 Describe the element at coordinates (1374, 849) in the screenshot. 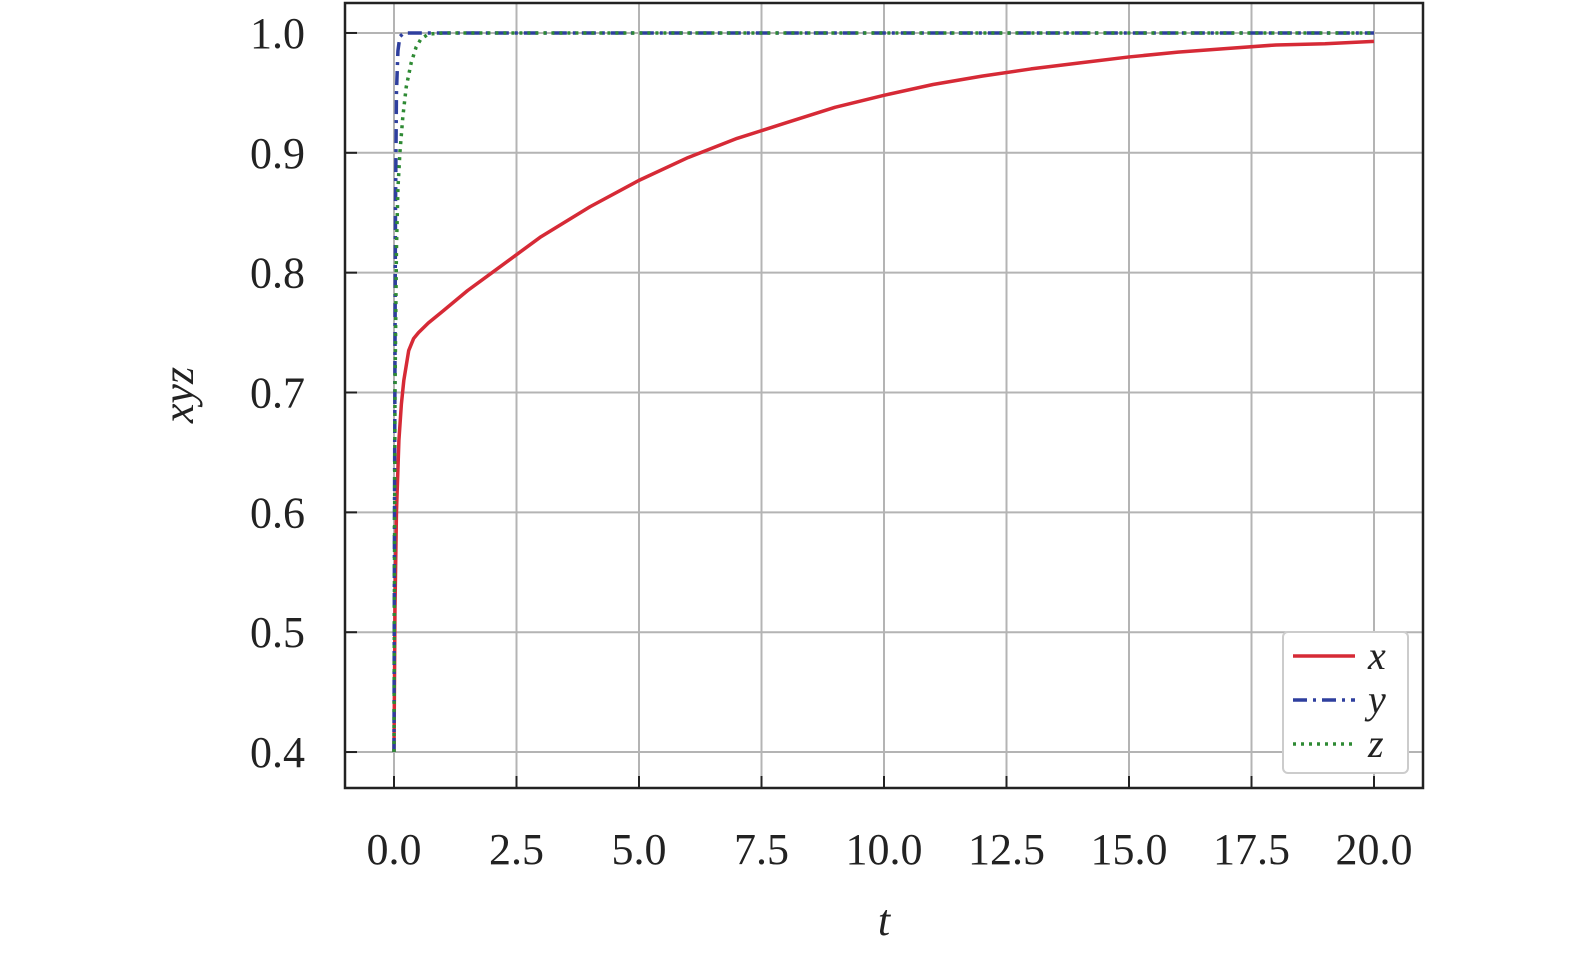

I see `x-tick-label: 20.0` at that location.